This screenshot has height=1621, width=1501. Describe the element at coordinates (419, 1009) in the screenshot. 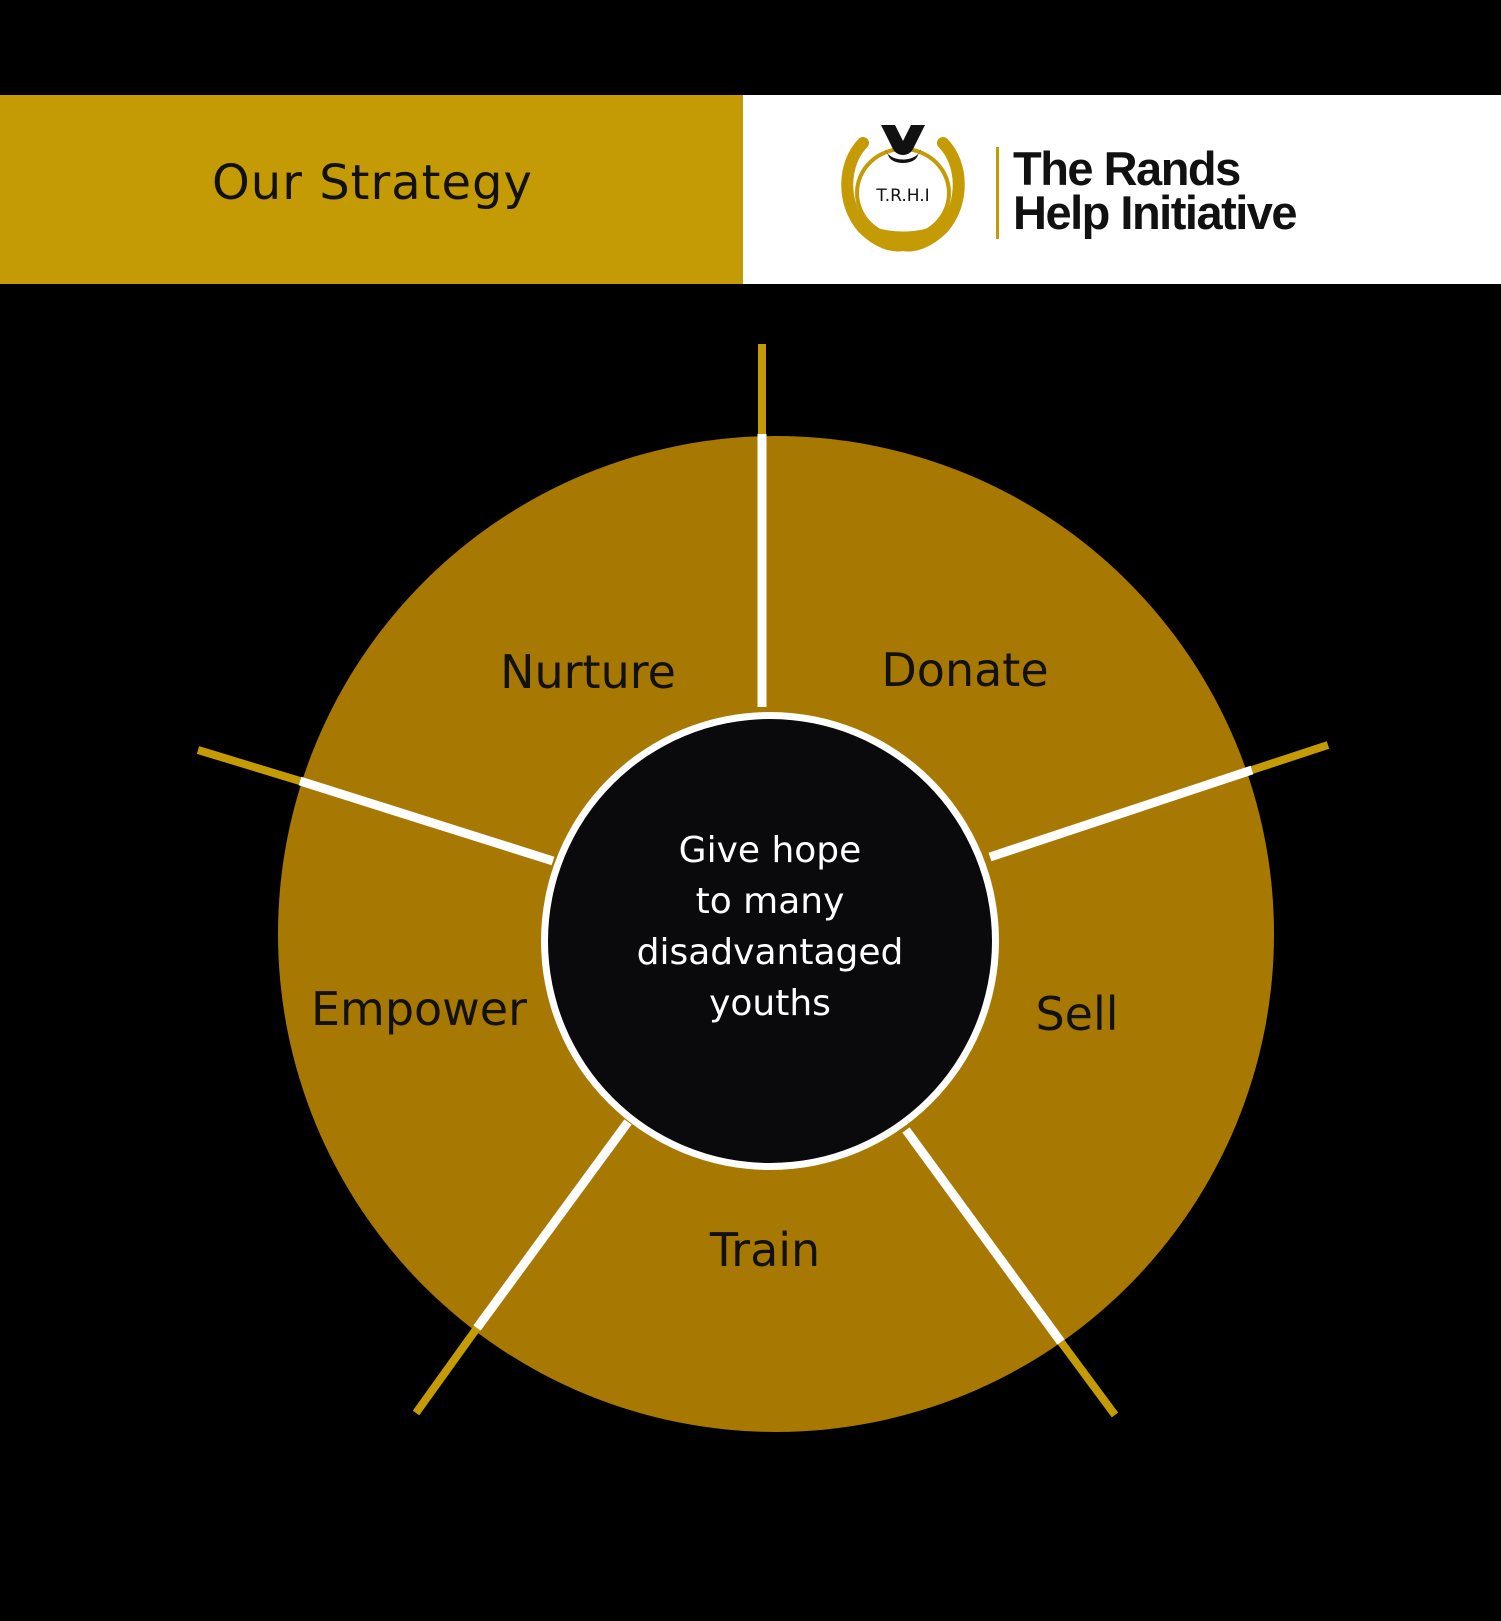

I see `segment-label-empower: Empower` at that location.